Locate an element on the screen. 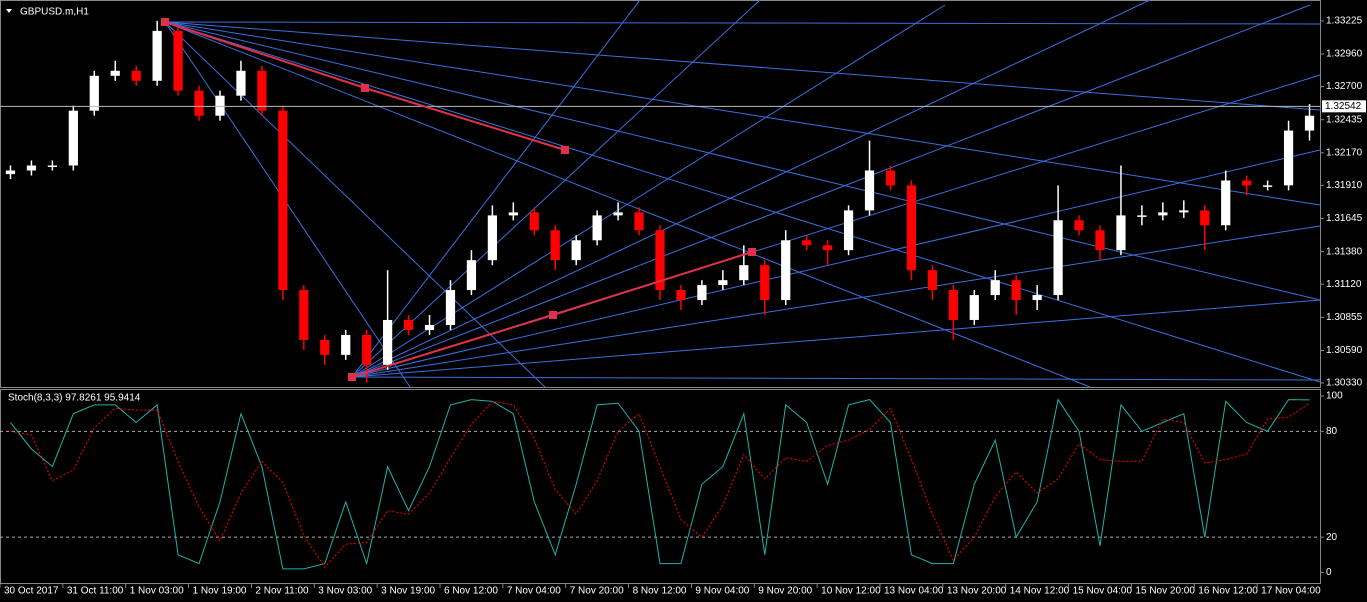 The height and width of the screenshot is (602, 1367). y-tick-label: 1.32170 is located at coordinates (1344, 152).